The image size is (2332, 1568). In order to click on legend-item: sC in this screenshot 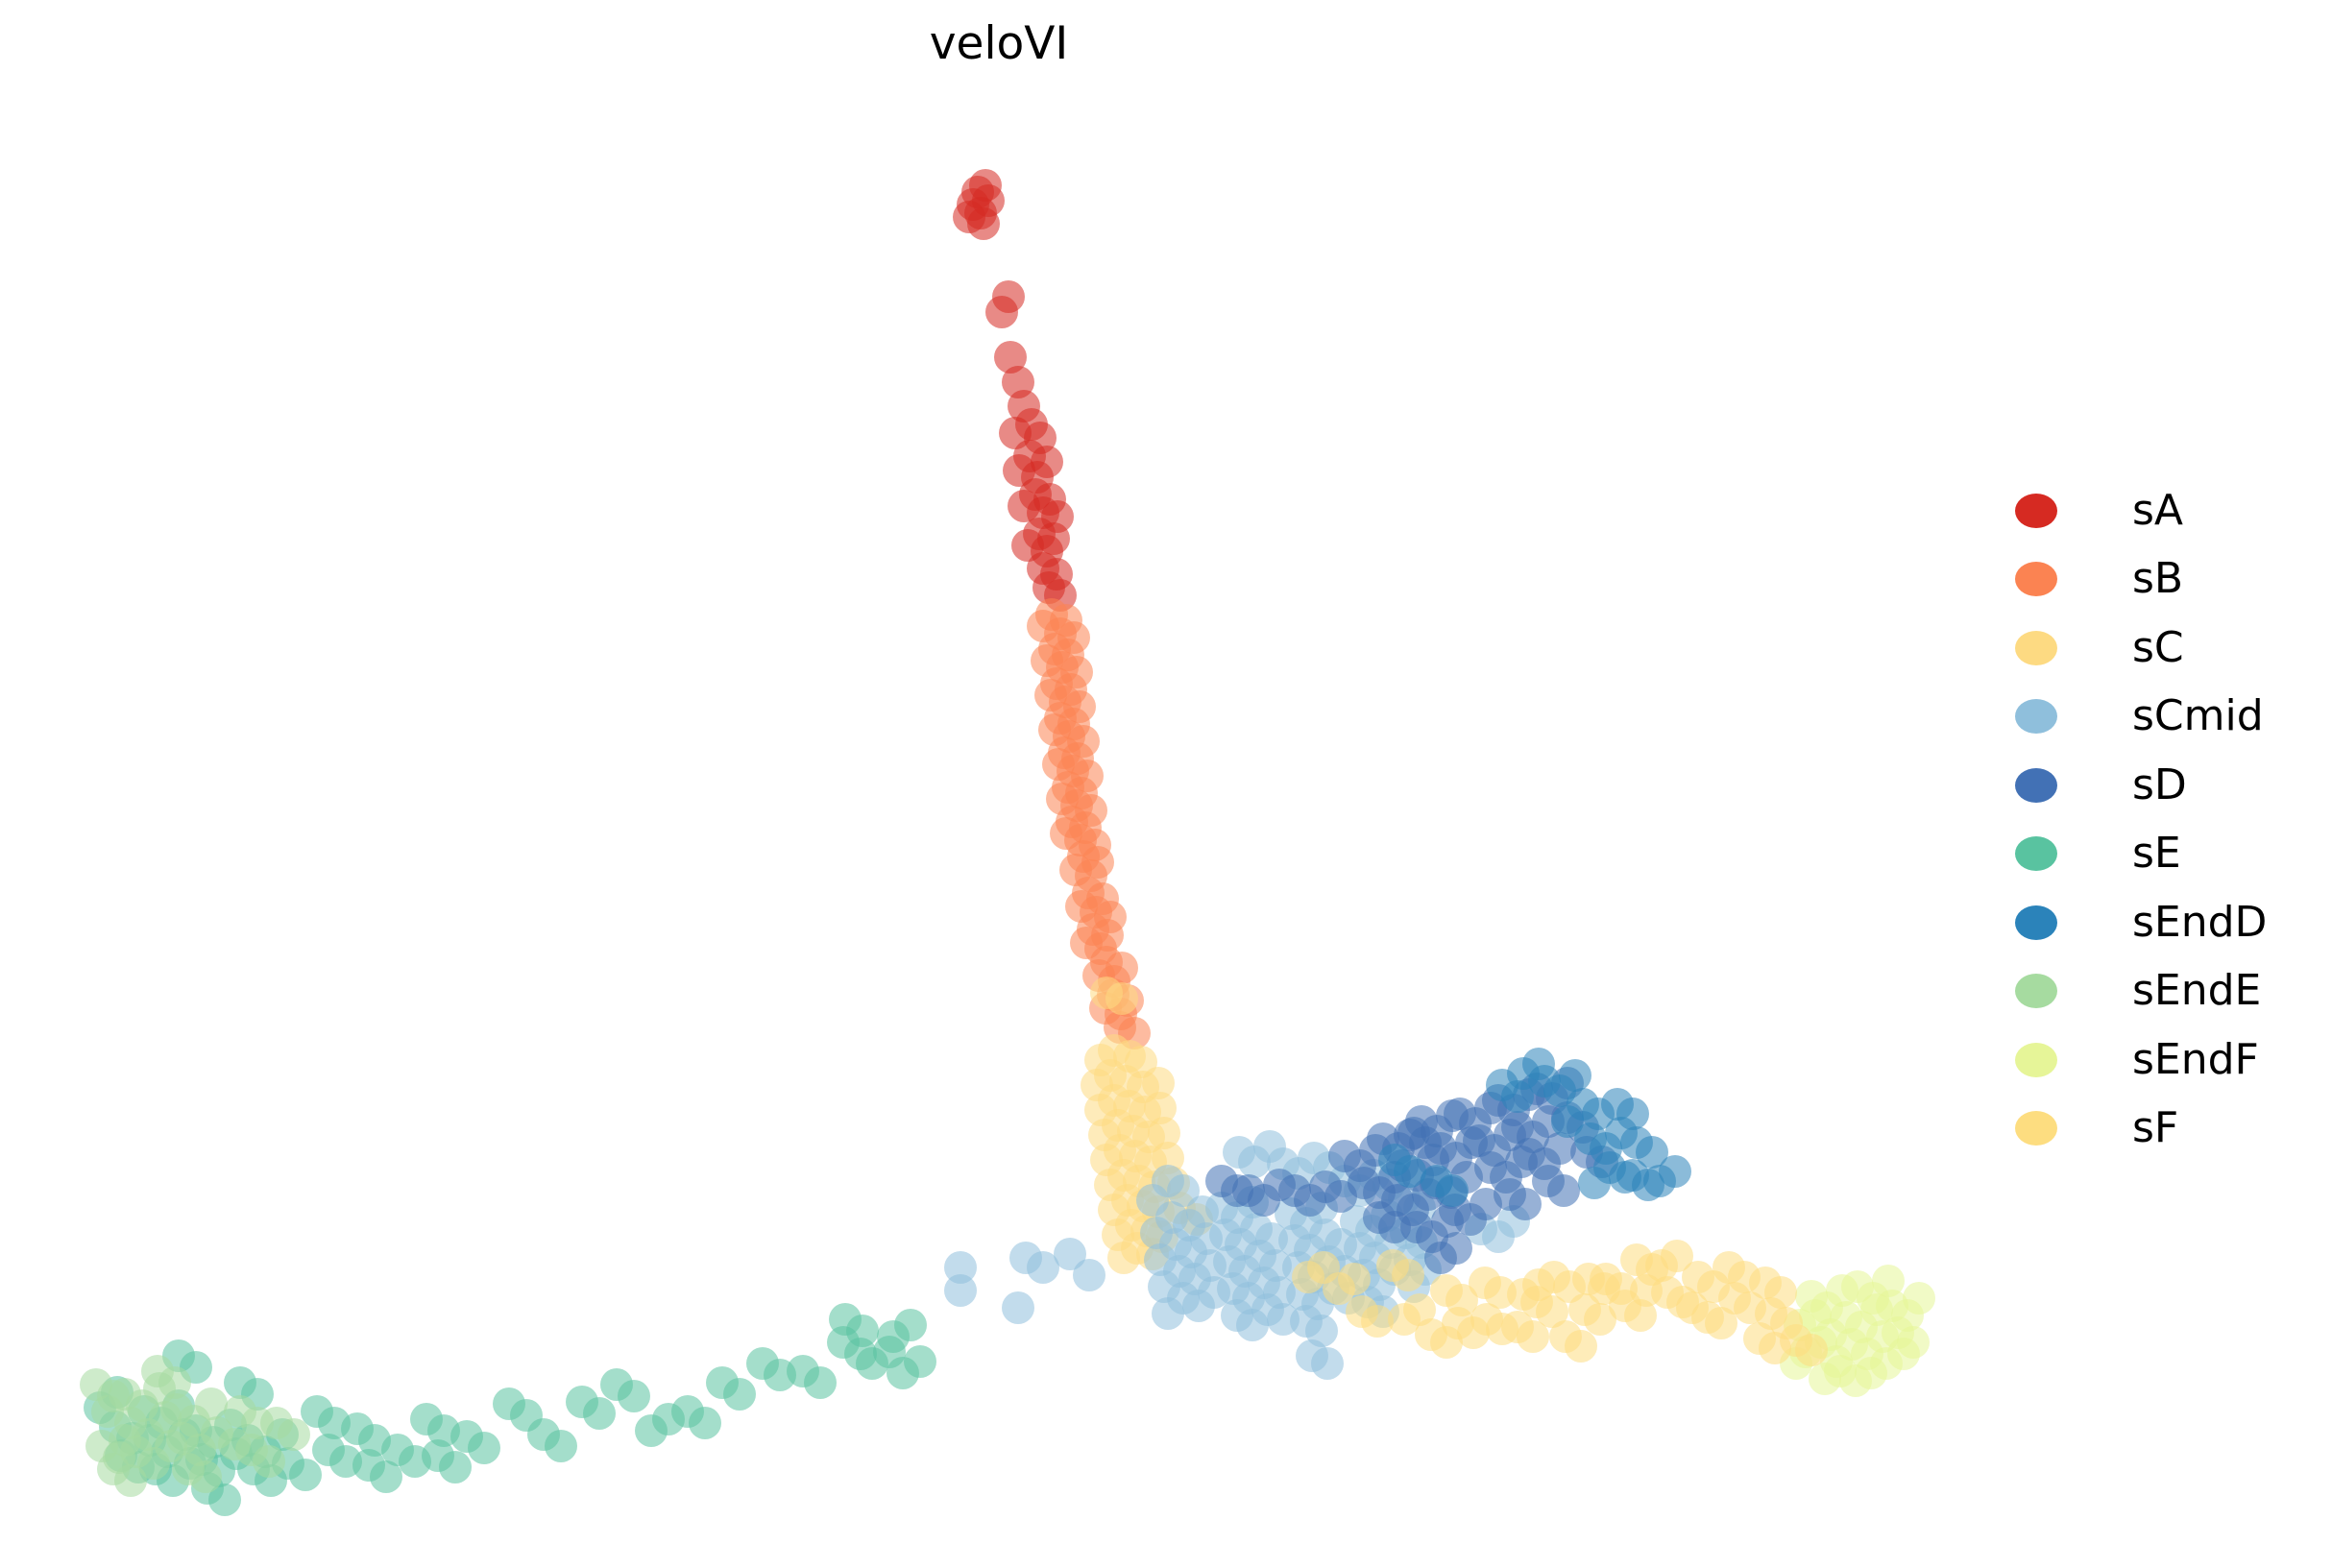, I will do `click(2169, 648)`.